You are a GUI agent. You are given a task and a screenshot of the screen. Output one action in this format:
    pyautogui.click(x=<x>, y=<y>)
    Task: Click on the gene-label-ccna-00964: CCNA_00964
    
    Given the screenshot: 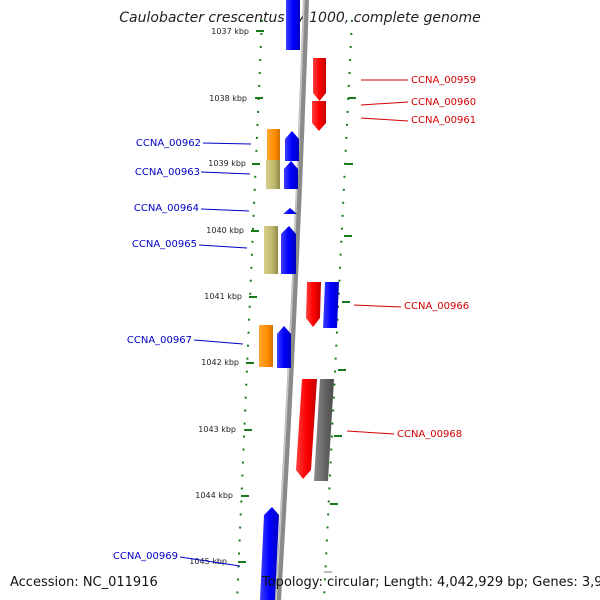 What is the action you would take?
    pyautogui.click(x=166, y=208)
    